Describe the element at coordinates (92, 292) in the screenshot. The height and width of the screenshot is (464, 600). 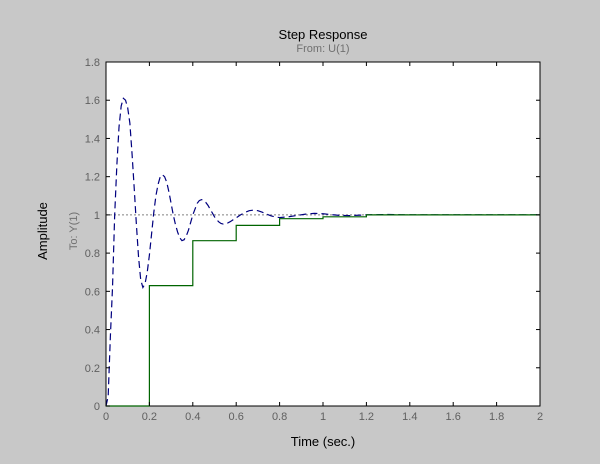
I see `y-tick-label: 0.6` at that location.